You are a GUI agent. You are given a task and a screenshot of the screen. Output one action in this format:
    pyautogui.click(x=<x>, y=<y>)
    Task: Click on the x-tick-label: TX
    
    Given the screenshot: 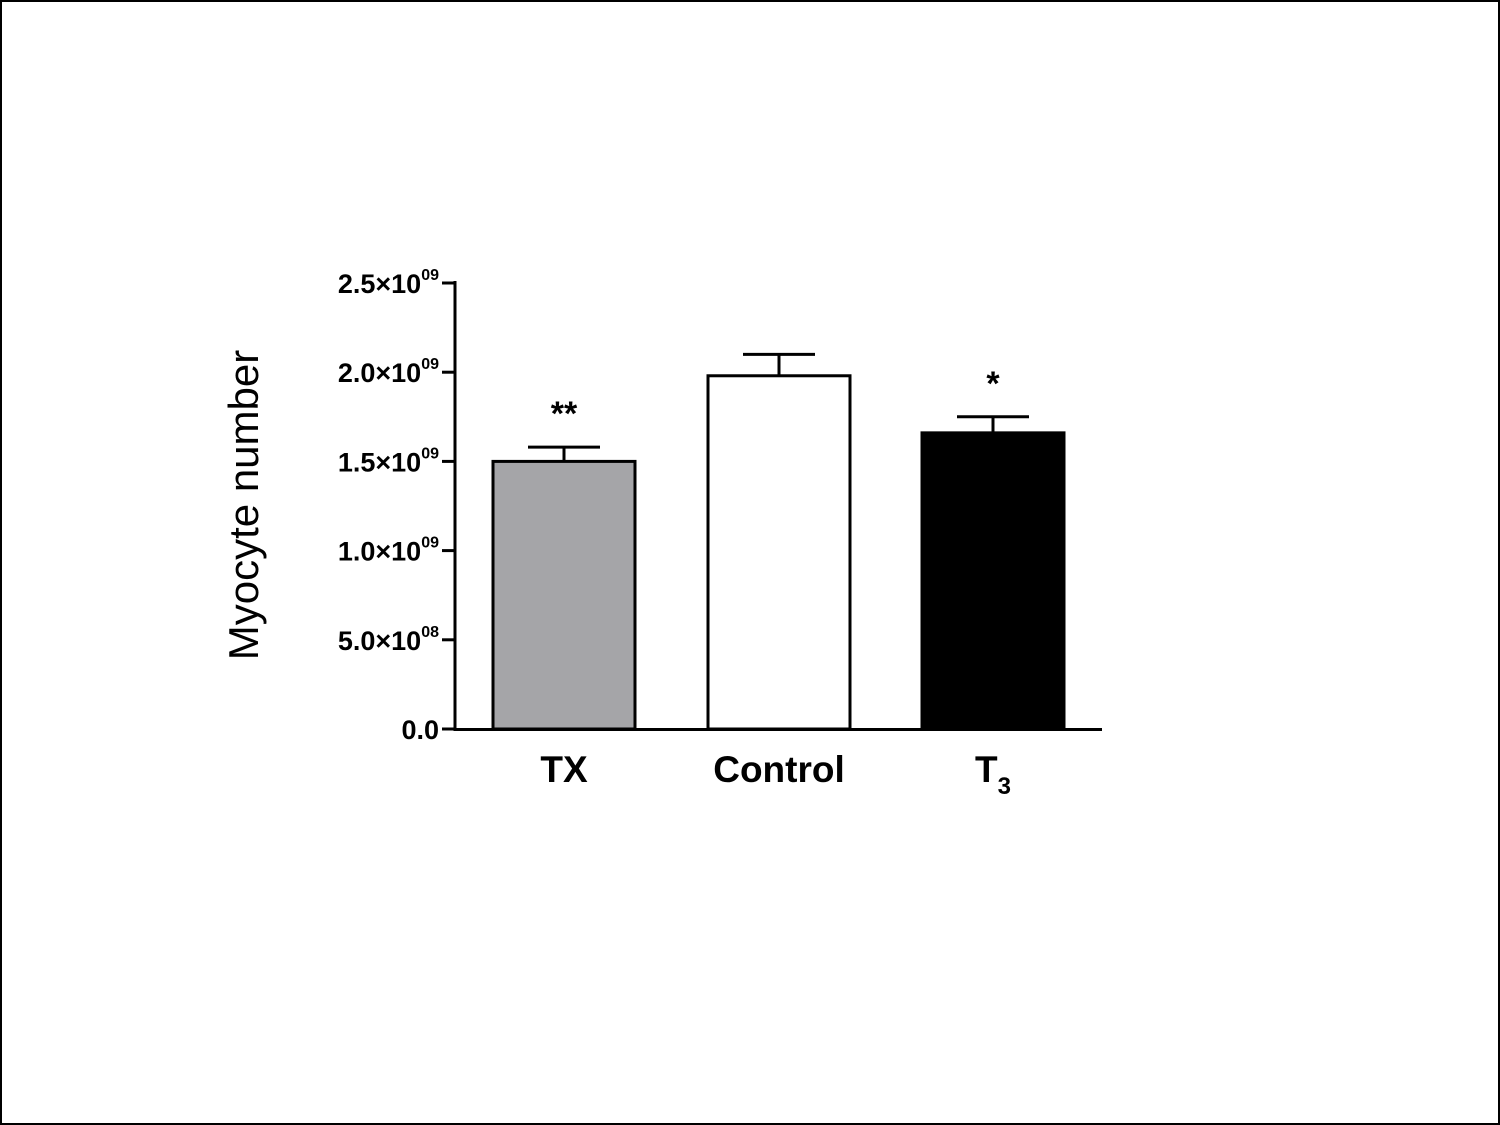 What is the action you would take?
    pyautogui.click(x=564, y=769)
    